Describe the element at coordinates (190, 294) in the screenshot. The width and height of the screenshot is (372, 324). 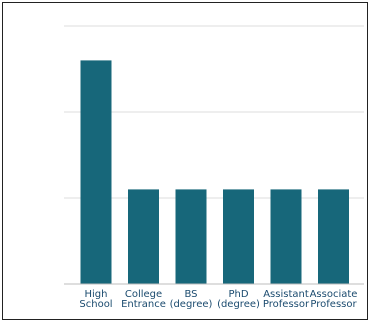
I see `x-tick-label-line: BS` at that location.